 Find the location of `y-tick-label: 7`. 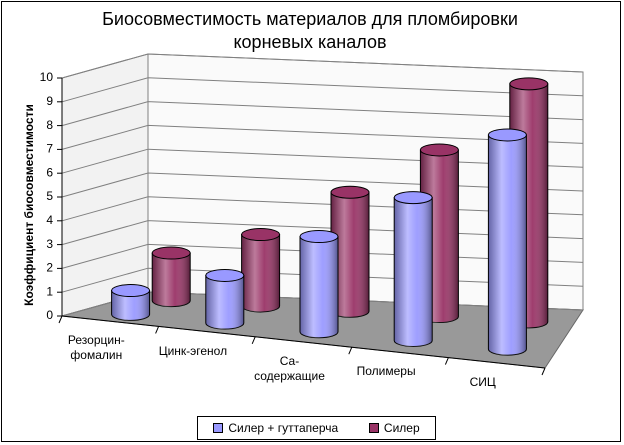

y-tick-label: 7 is located at coordinates (49, 149).